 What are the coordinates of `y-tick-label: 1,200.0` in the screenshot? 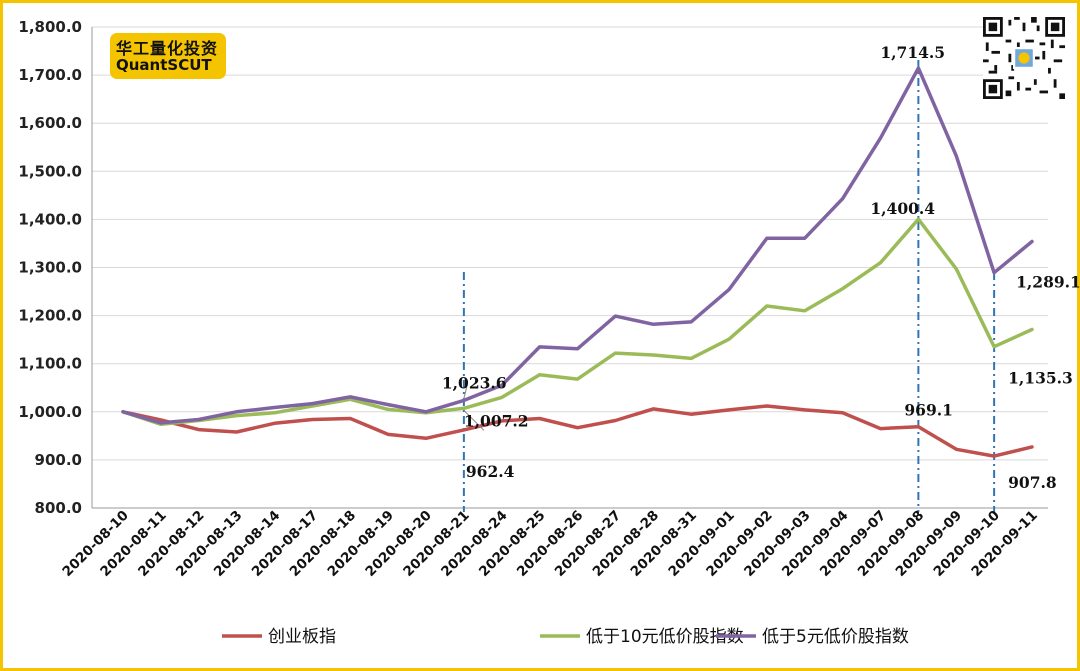 It's located at (50, 316).